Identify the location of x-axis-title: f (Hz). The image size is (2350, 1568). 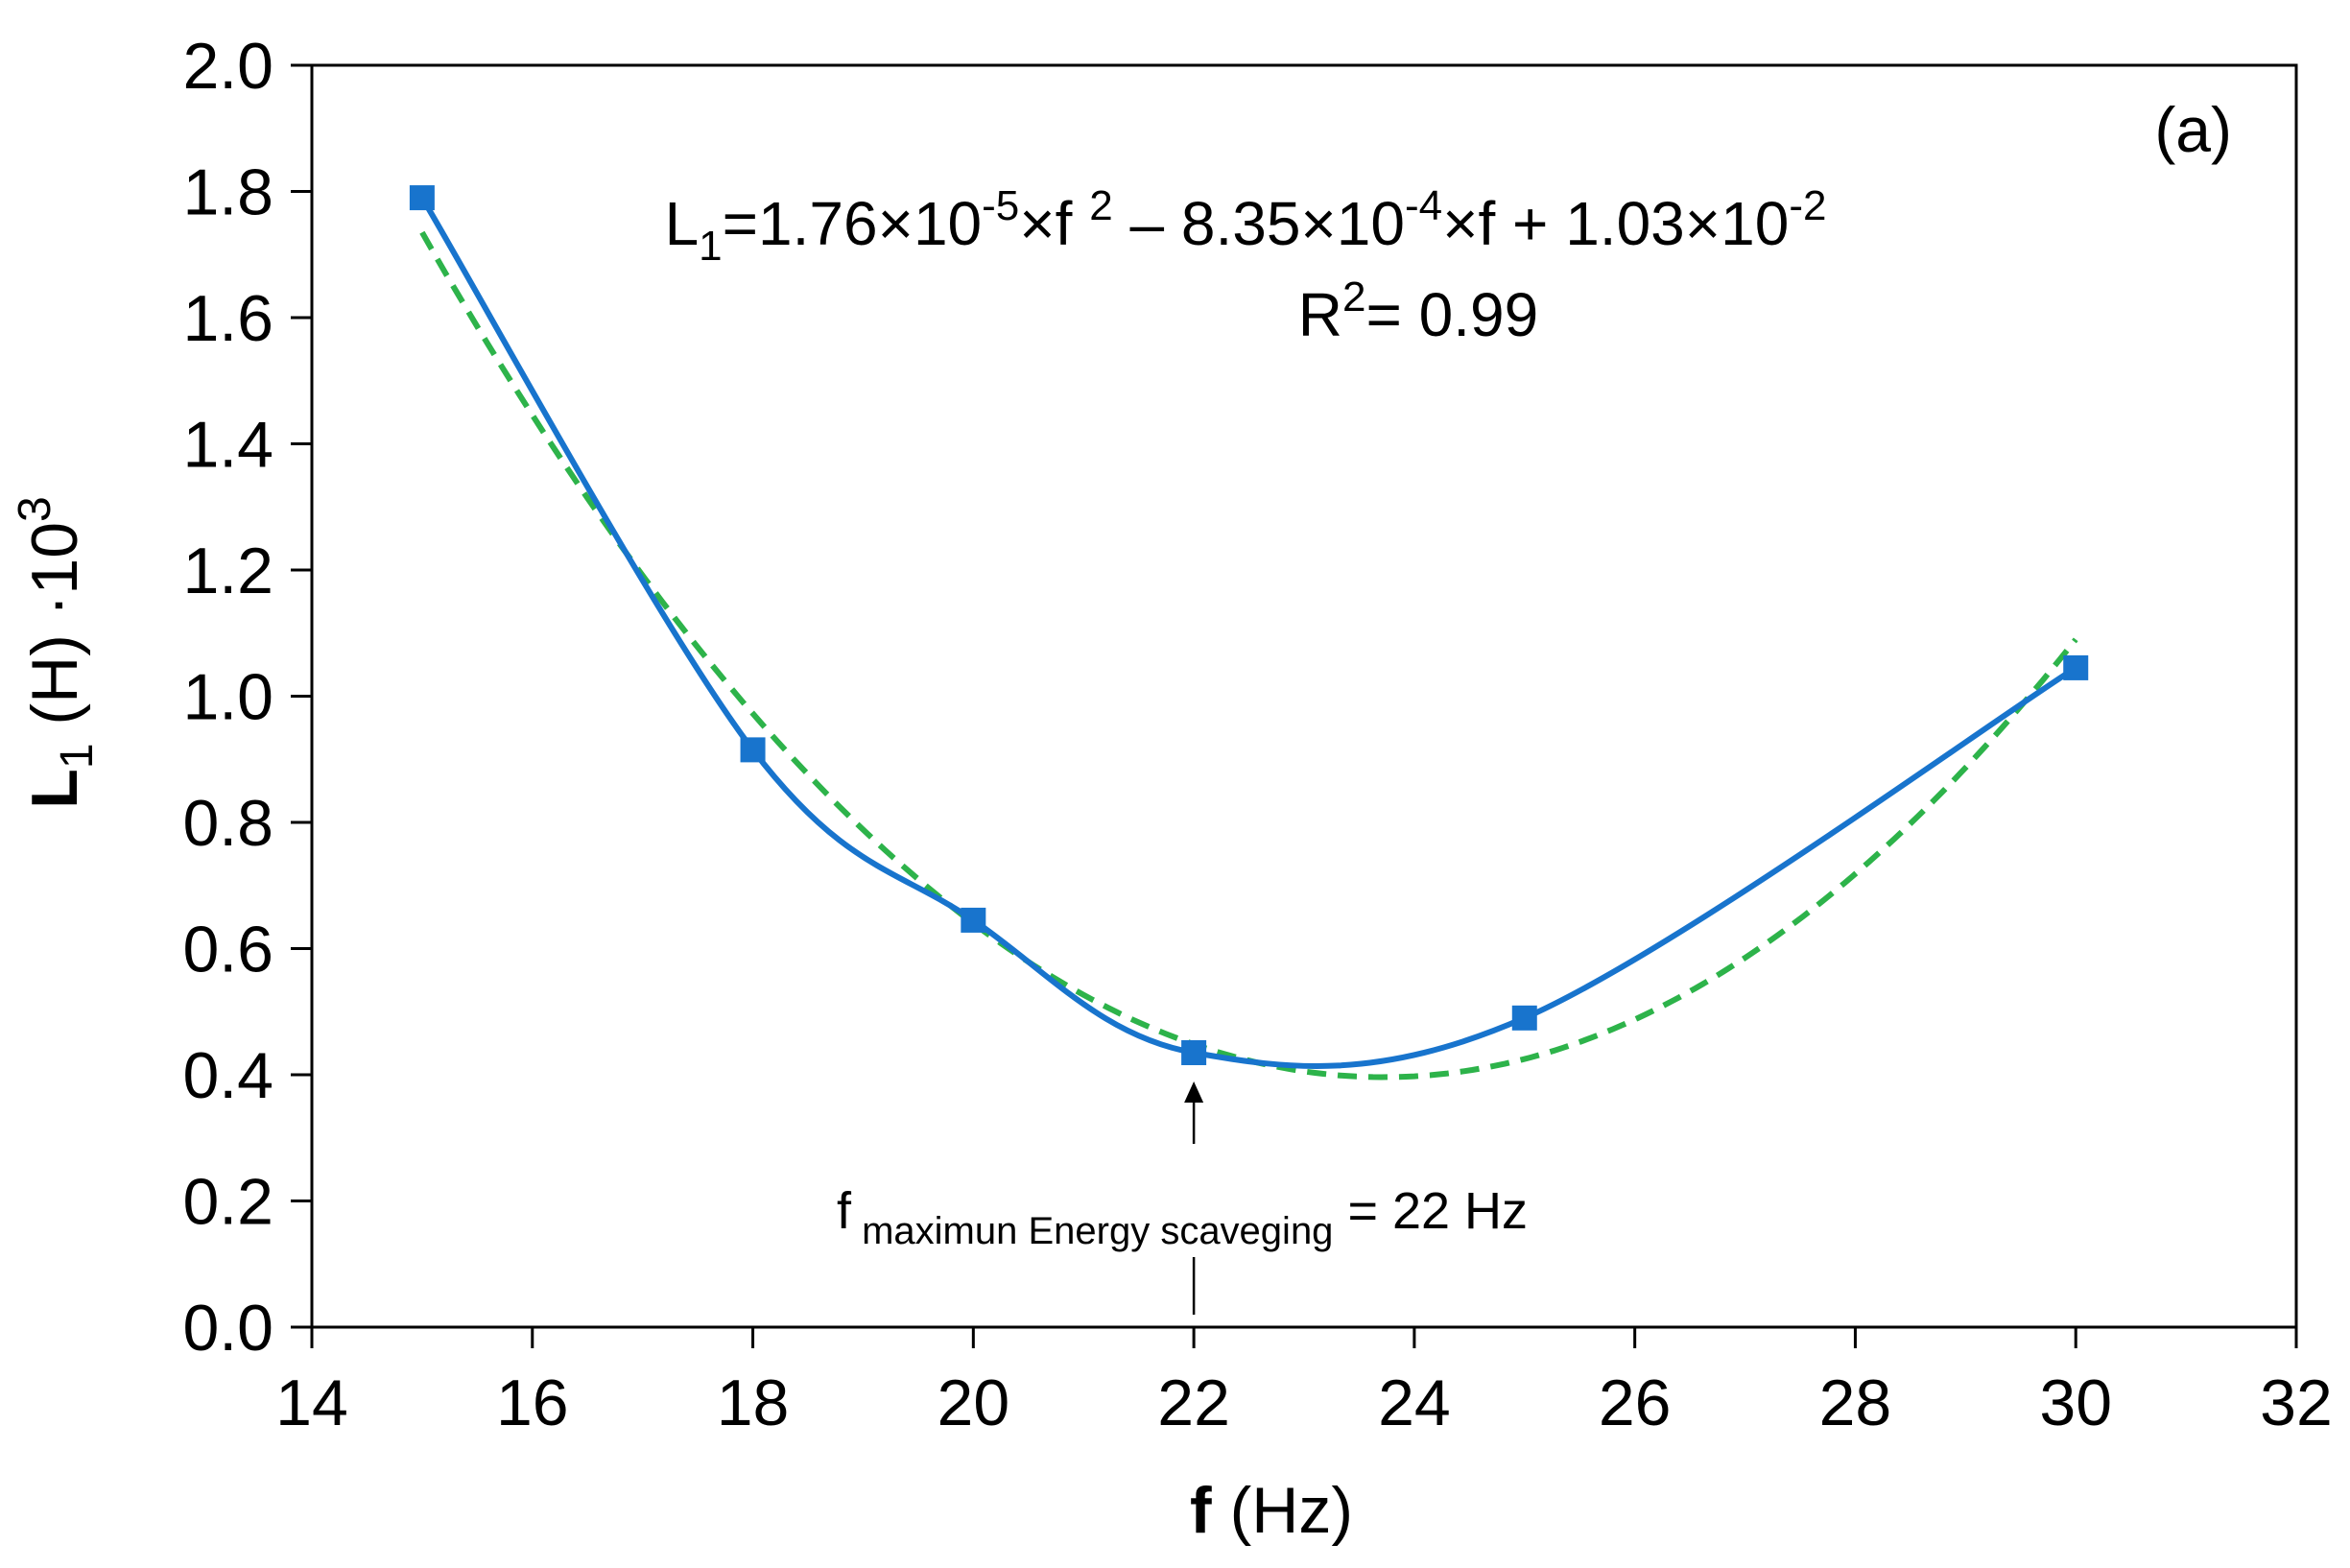
(1272, 1510).